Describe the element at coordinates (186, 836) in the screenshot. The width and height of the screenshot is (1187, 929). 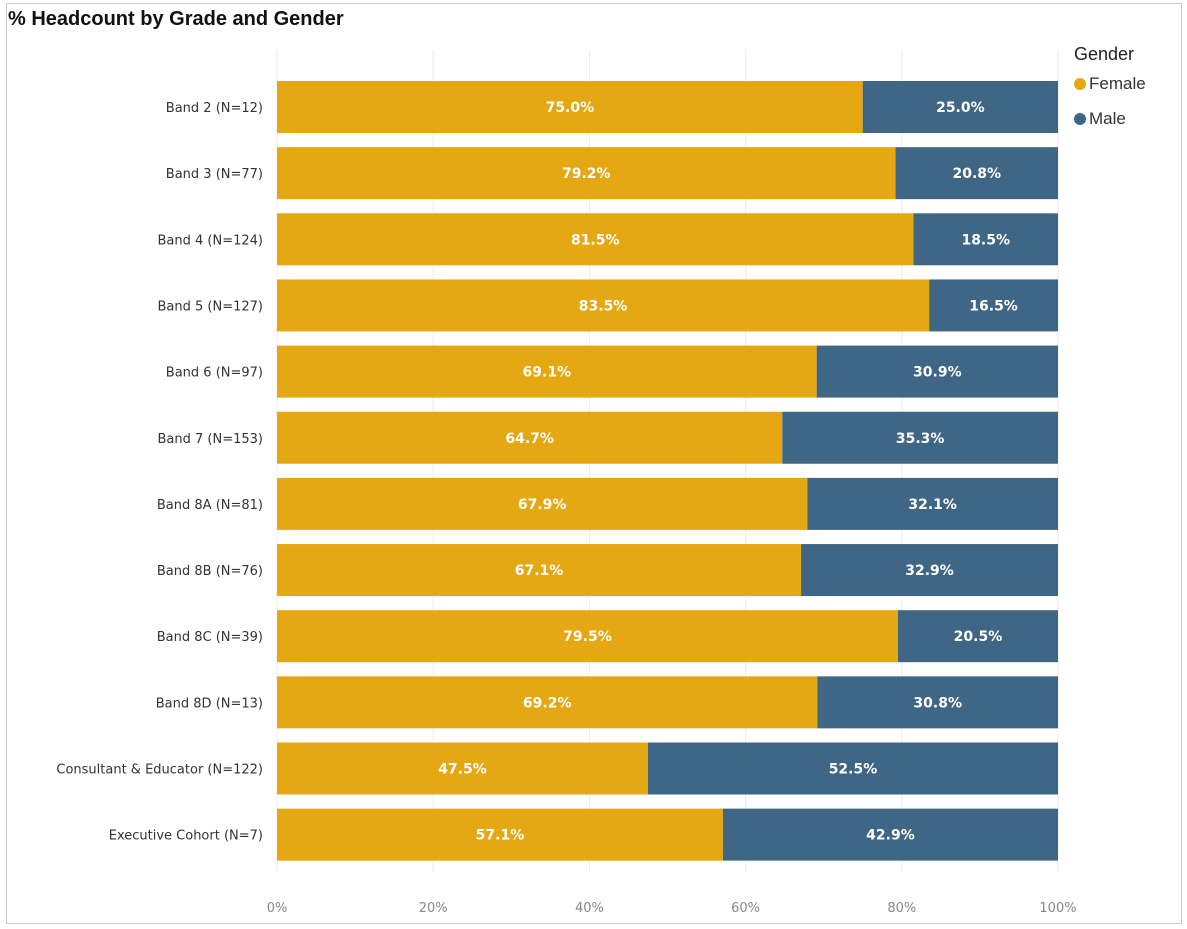
I see `category-label: Executive Cohort (N=7)` at that location.